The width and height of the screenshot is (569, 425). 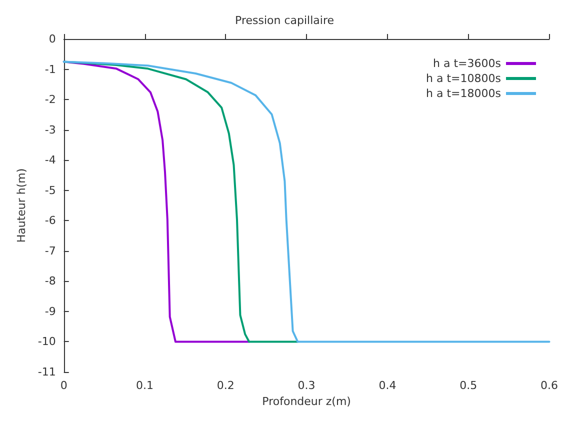 I want to click on y-tick-label: -8, so click(x=50, y=281).